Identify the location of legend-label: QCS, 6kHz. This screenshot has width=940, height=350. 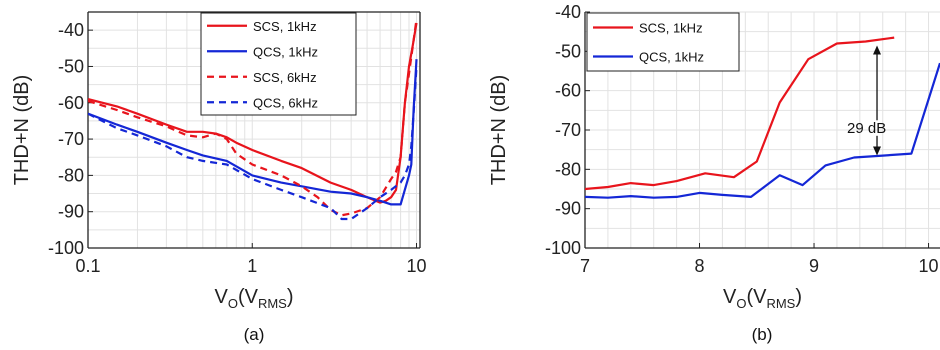
(285, 102).